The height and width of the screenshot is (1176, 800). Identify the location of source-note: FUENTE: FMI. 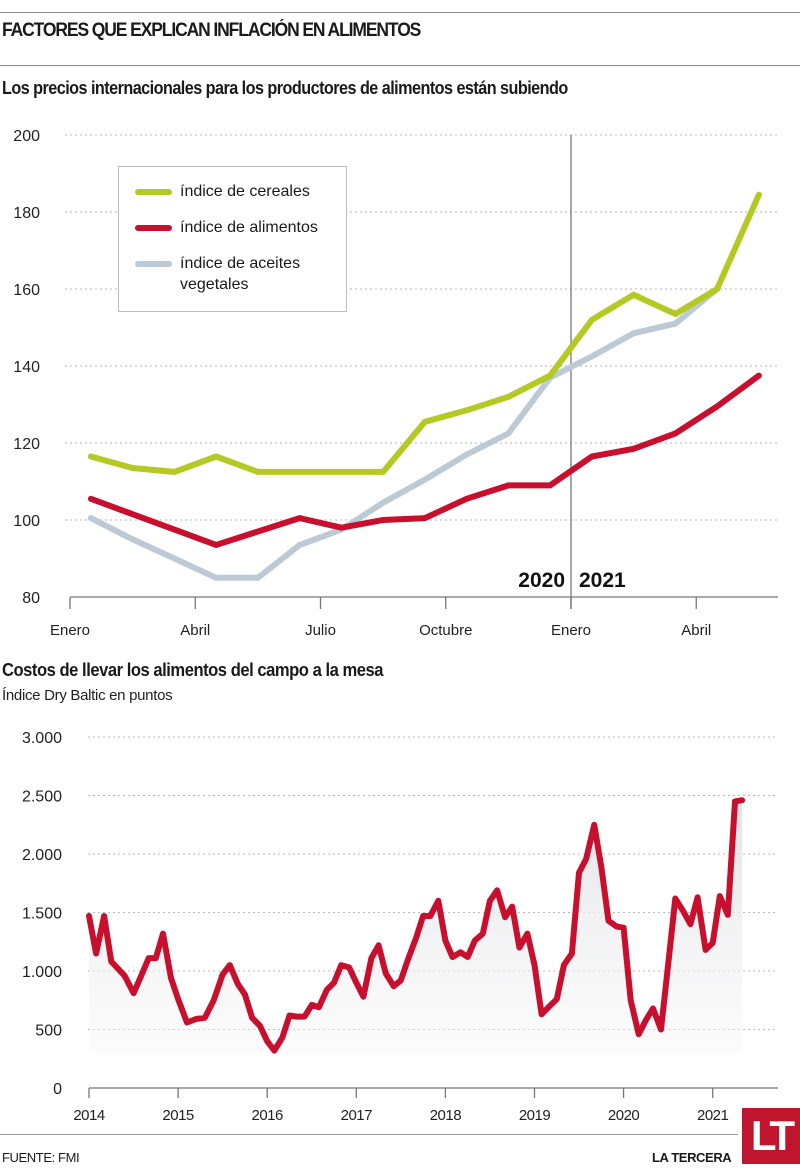
(41, 1157).